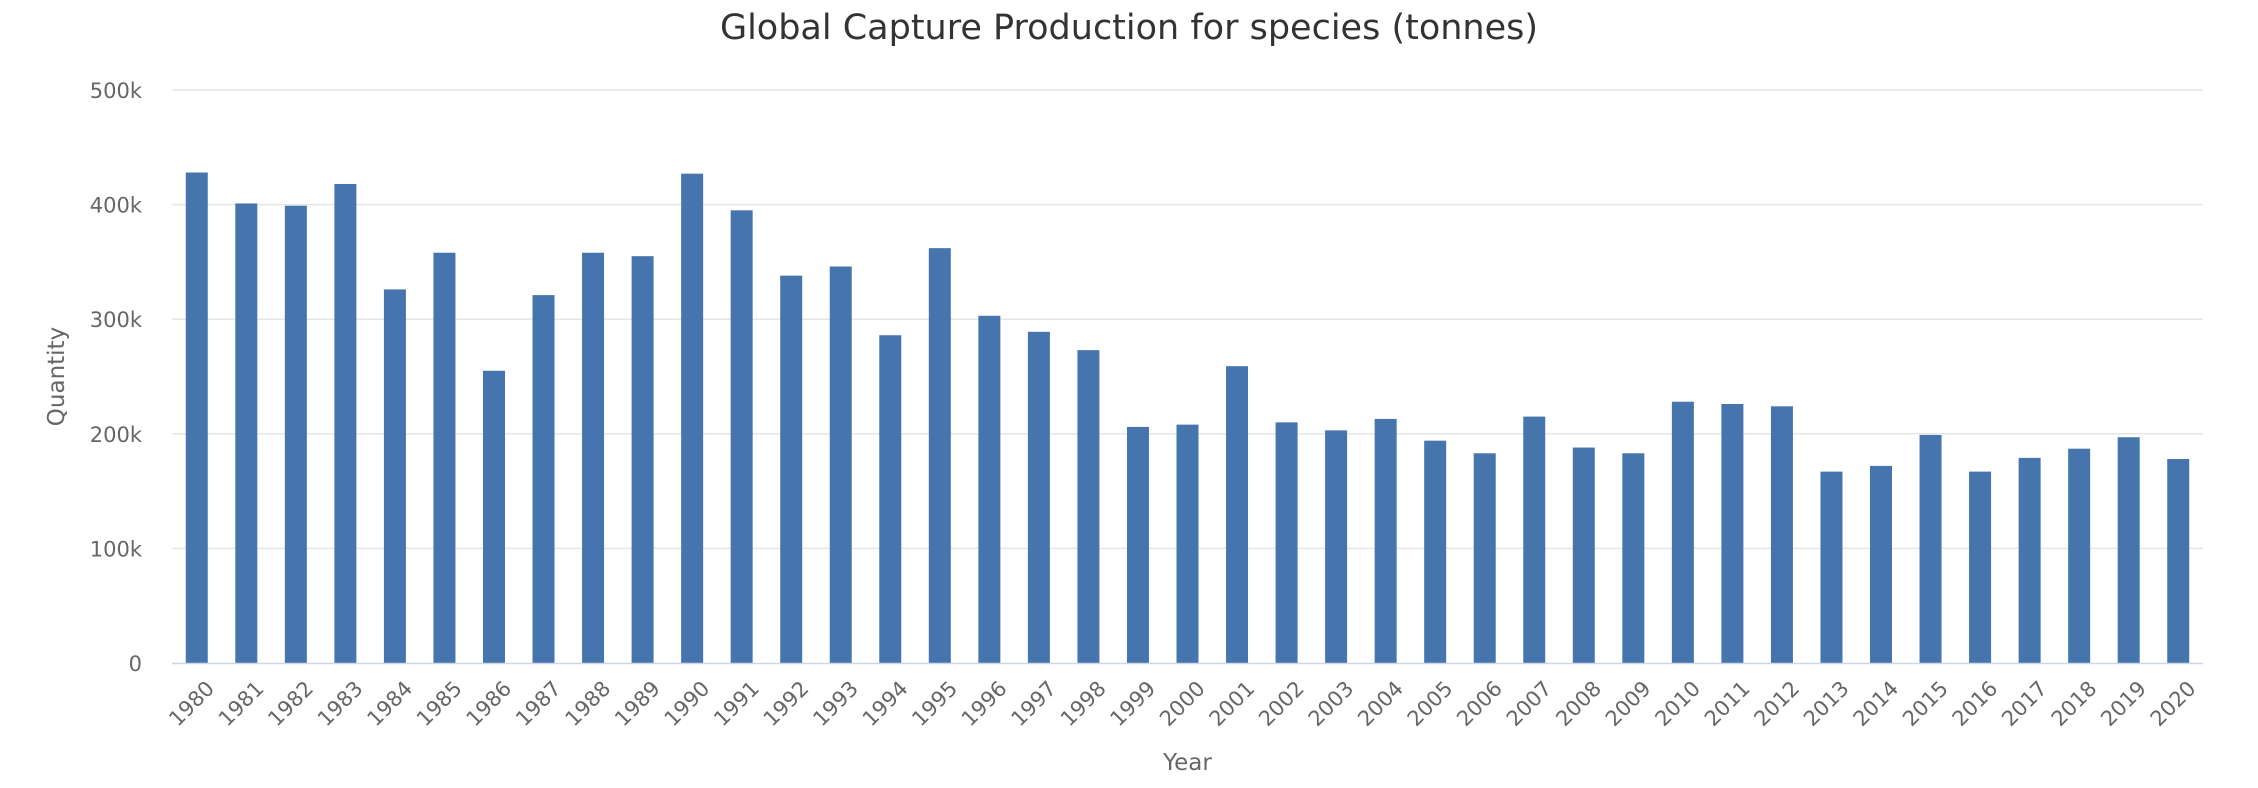  Describe the element at coordinates (1187, 763) in the screenshot. I see `x-axis-title: Year` at that location.